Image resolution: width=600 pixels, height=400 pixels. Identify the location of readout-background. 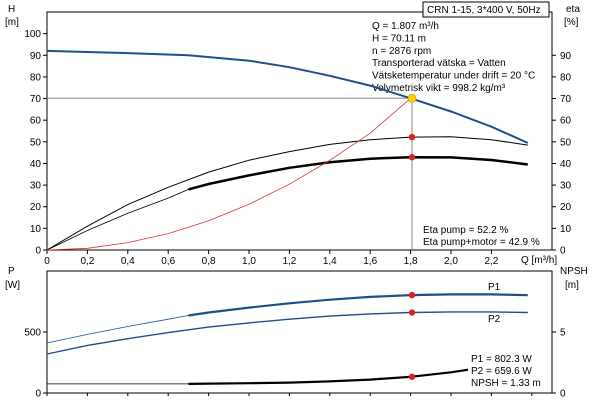
(509, 370).